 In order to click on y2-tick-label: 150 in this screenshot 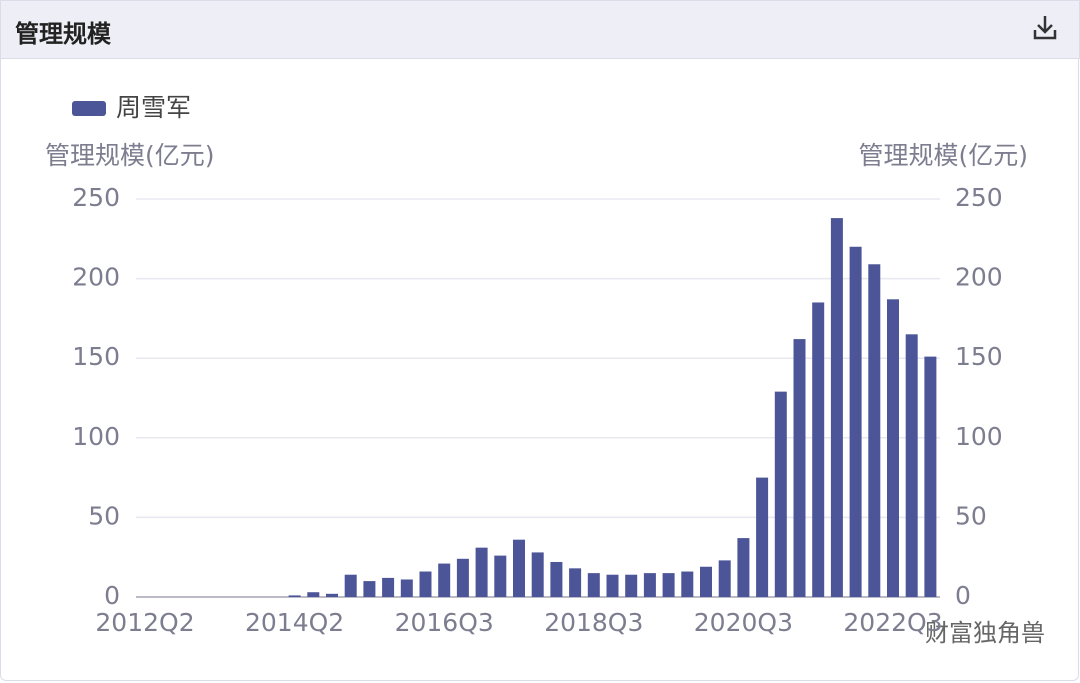, I will do `click(979, 356)`.